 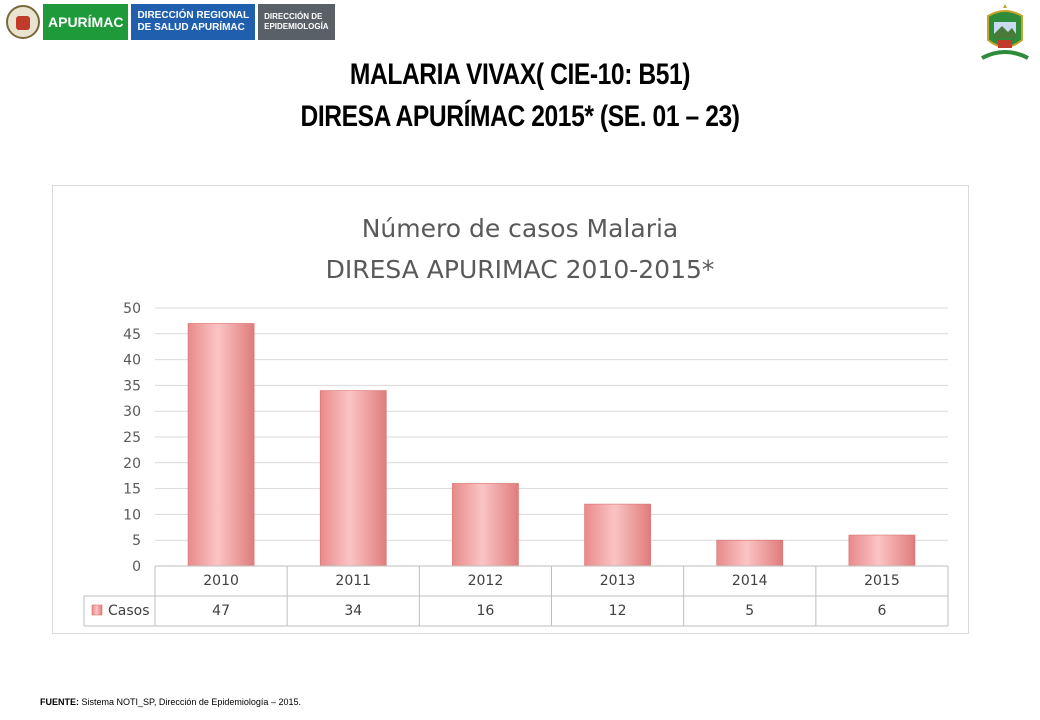 I want to click on chart-subtitle: DIRESA APURIMAC 2010-2015*, so click(x=520, y=269).